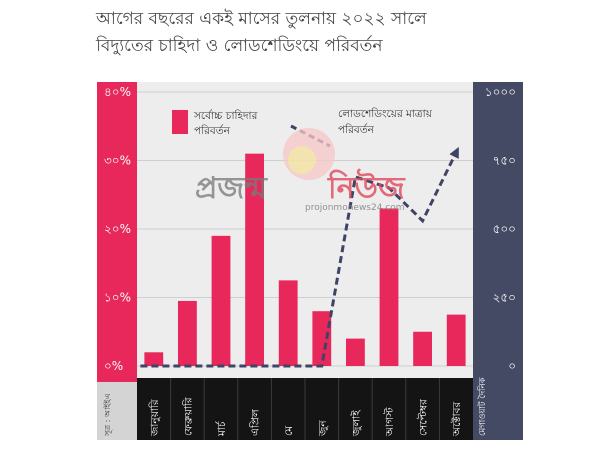  I want to click on watermark: প্রজন্ম নিউজ projonmonews24.com, so click(300, 170).